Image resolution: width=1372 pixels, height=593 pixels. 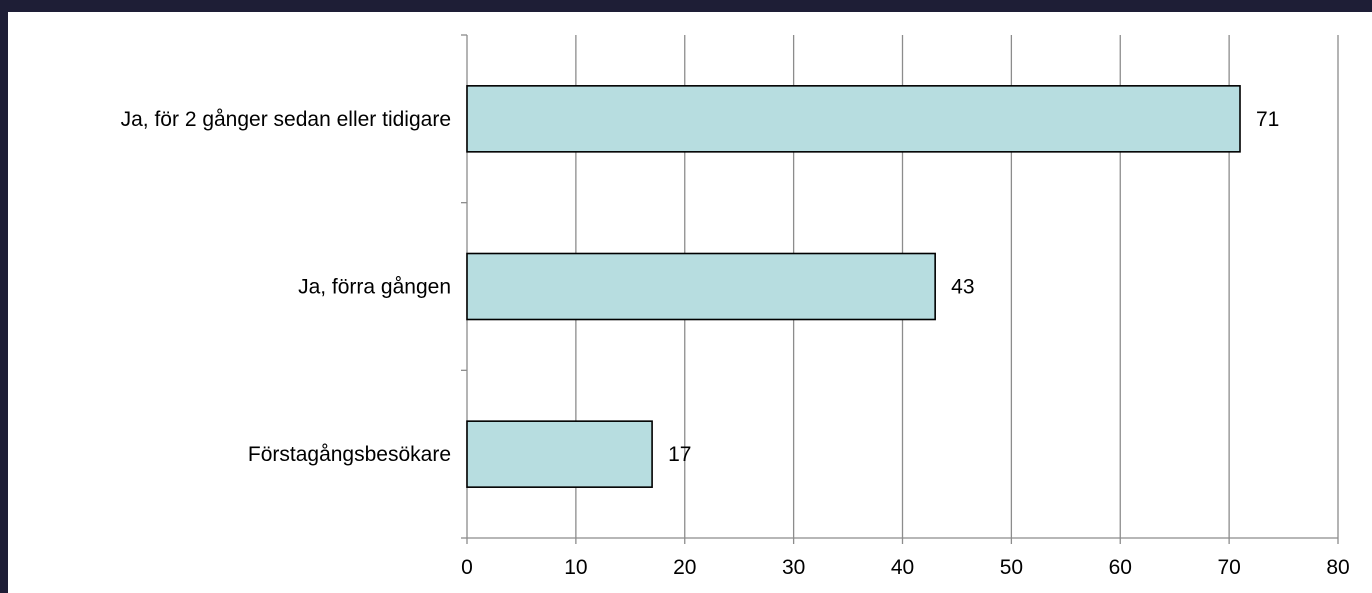 What do you see at coordinates (684, 567) in the screenshot?
I see `x-tick-label: 20` at bounding box center [684, 567].